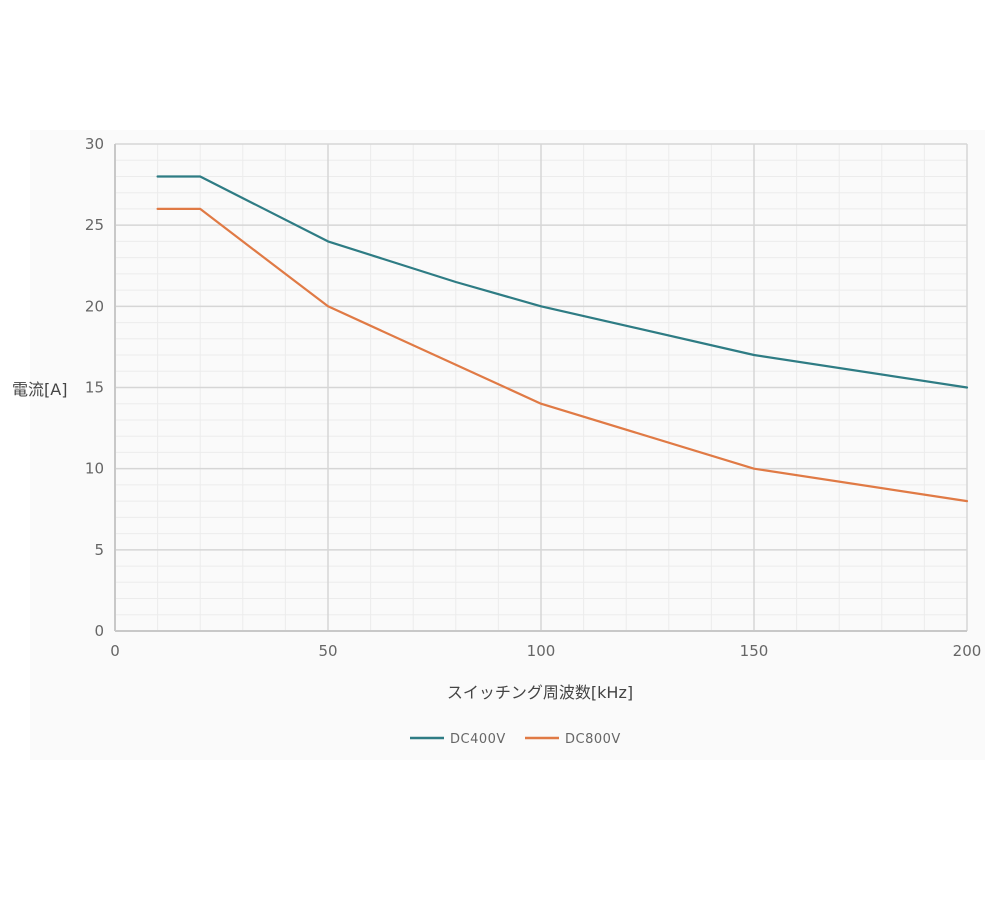  Describe the element at coordinates (754, 651) in the screenshot. I see `x-tick-label: 150` at that location.